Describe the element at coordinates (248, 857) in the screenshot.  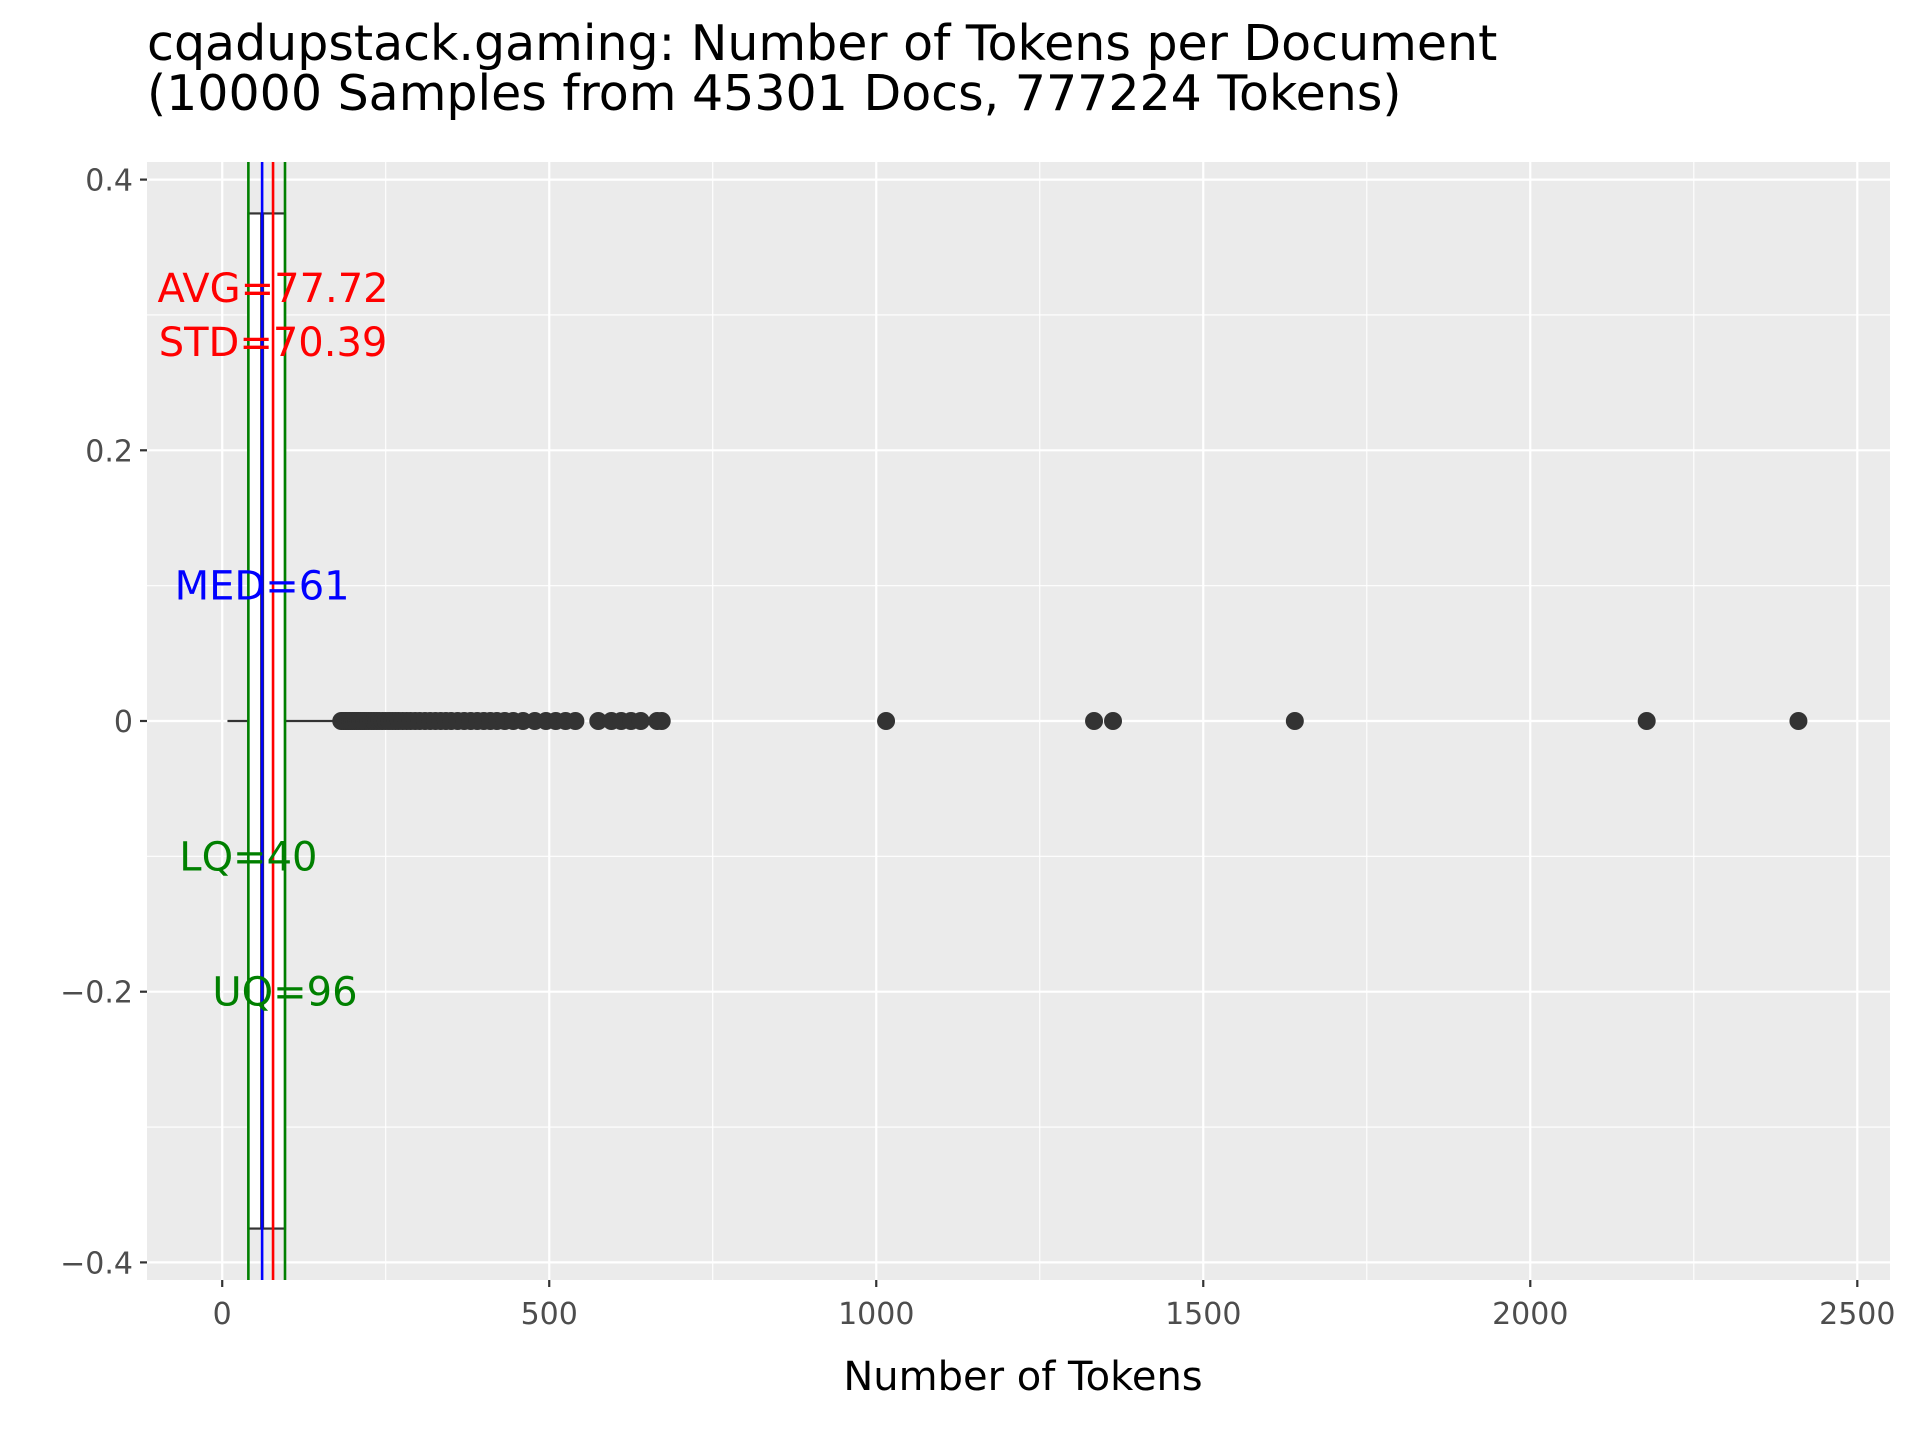
I see `stat-annotation-lq: LQ=40` at that location.